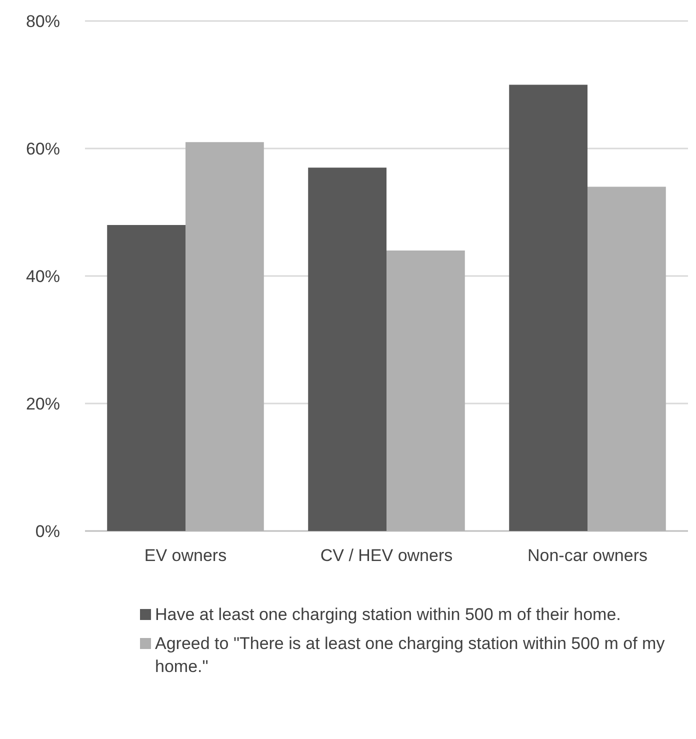  Describe the element at coordinates (43, 148) in the screenshot. I see `y-tick-label: 60%` at that location.